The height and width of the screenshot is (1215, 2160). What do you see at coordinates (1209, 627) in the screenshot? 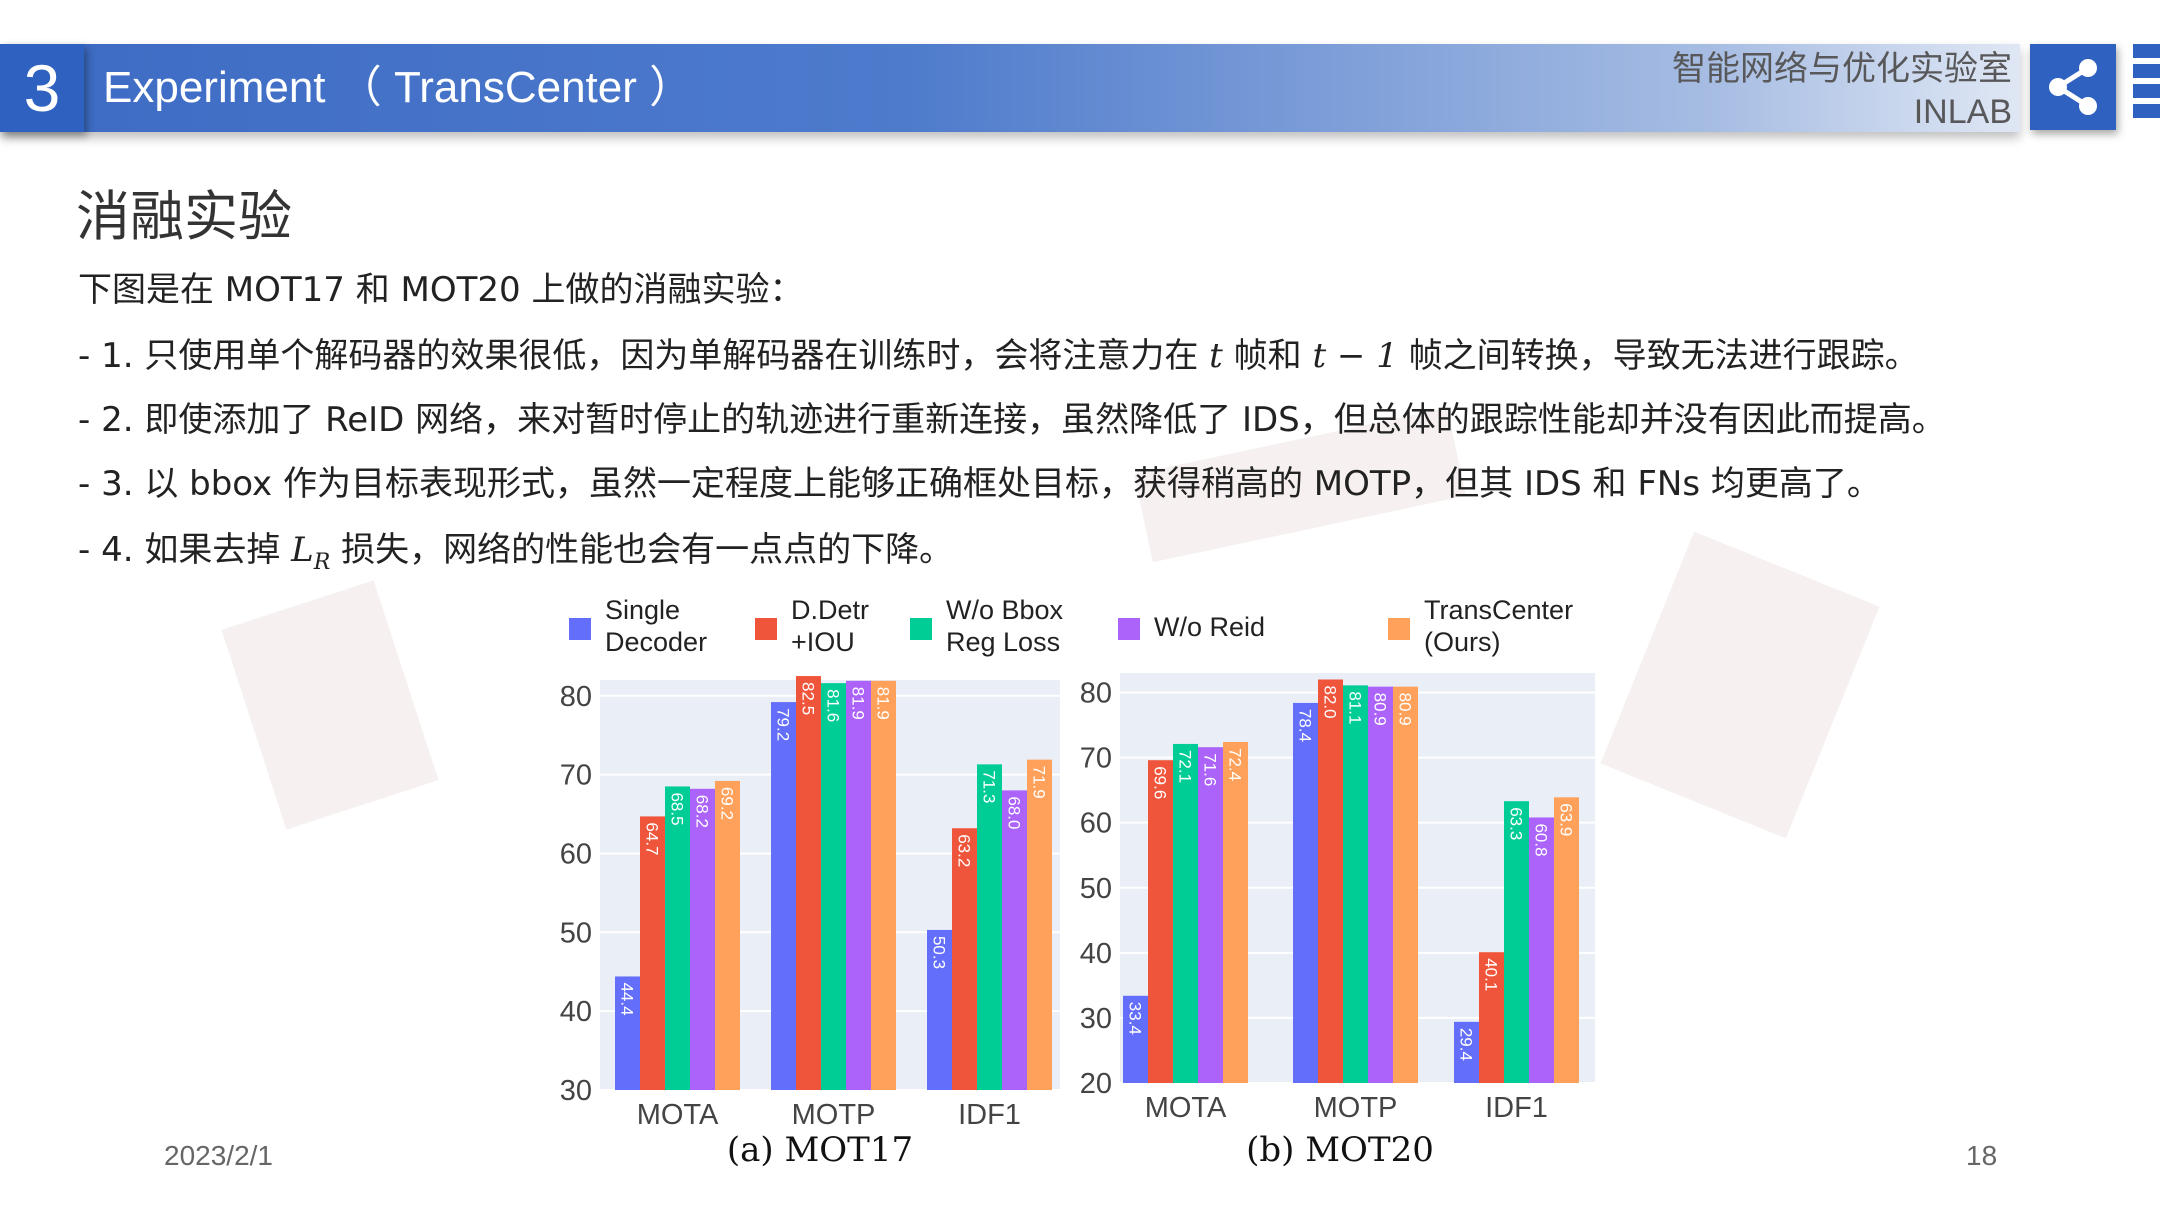
I see `legend-label: W/o Reid` at bounding box center [1209, 627].